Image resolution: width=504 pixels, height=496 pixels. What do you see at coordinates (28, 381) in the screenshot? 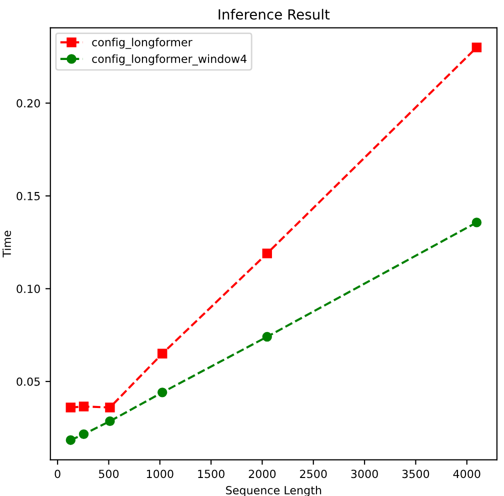
I see `y-tick-label: 0.05` at bounding box center [28, 381].